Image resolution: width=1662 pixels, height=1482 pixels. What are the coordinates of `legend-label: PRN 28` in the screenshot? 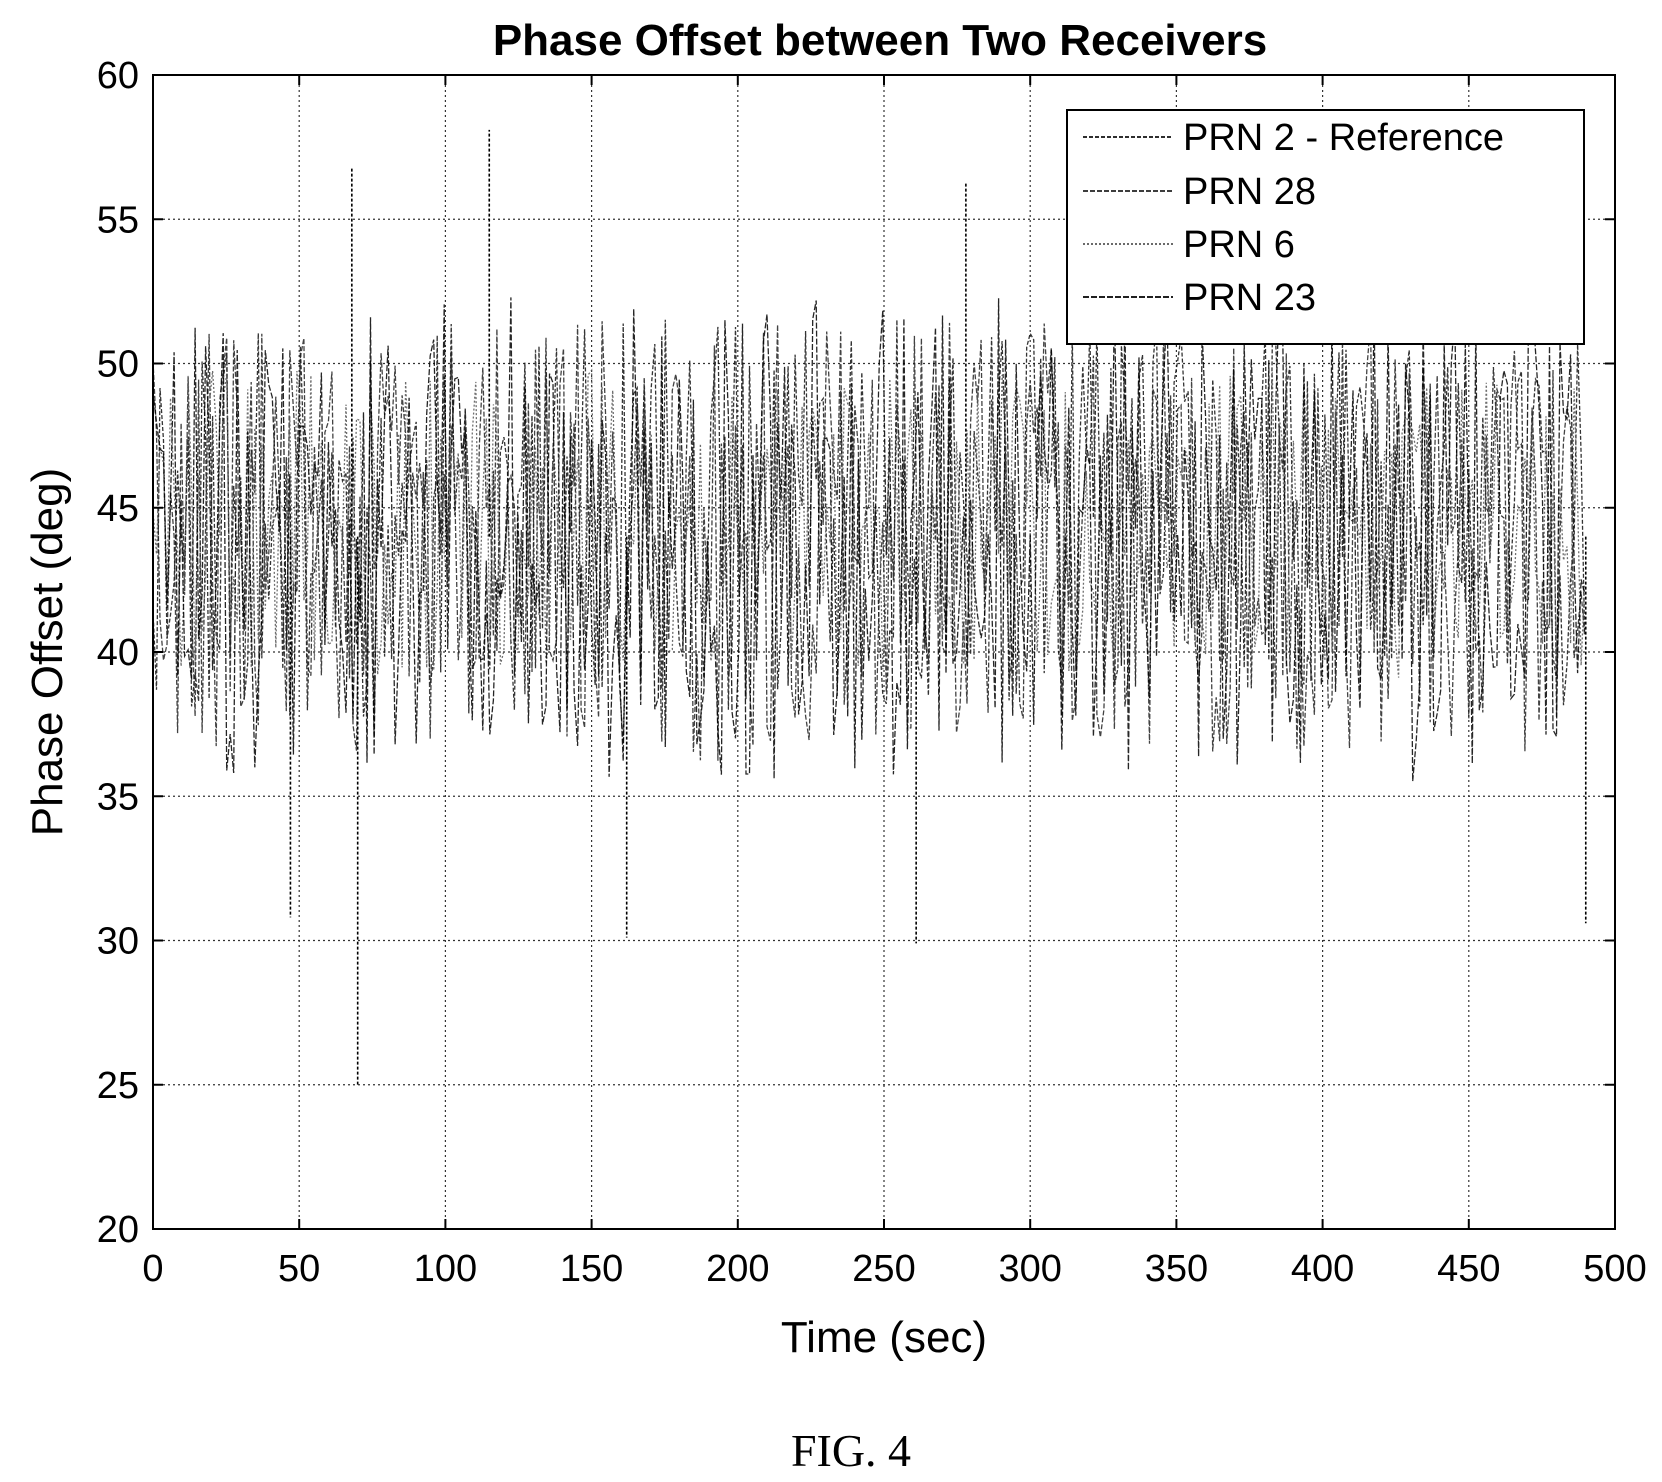 It's located at (1249, 192).